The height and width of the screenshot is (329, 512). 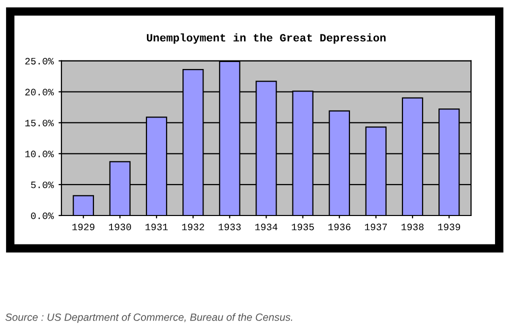 What do you see at coordinates (157, 227) in the screenshot?
I see `x-tick-label: 1931` at bounding box center [157, 227].